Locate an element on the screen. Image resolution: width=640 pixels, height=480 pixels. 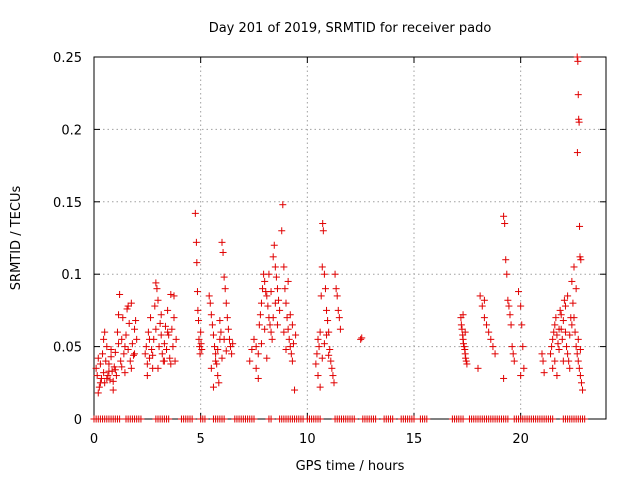
y-tick-label: 0.1 is located at coordinates (71, 275).